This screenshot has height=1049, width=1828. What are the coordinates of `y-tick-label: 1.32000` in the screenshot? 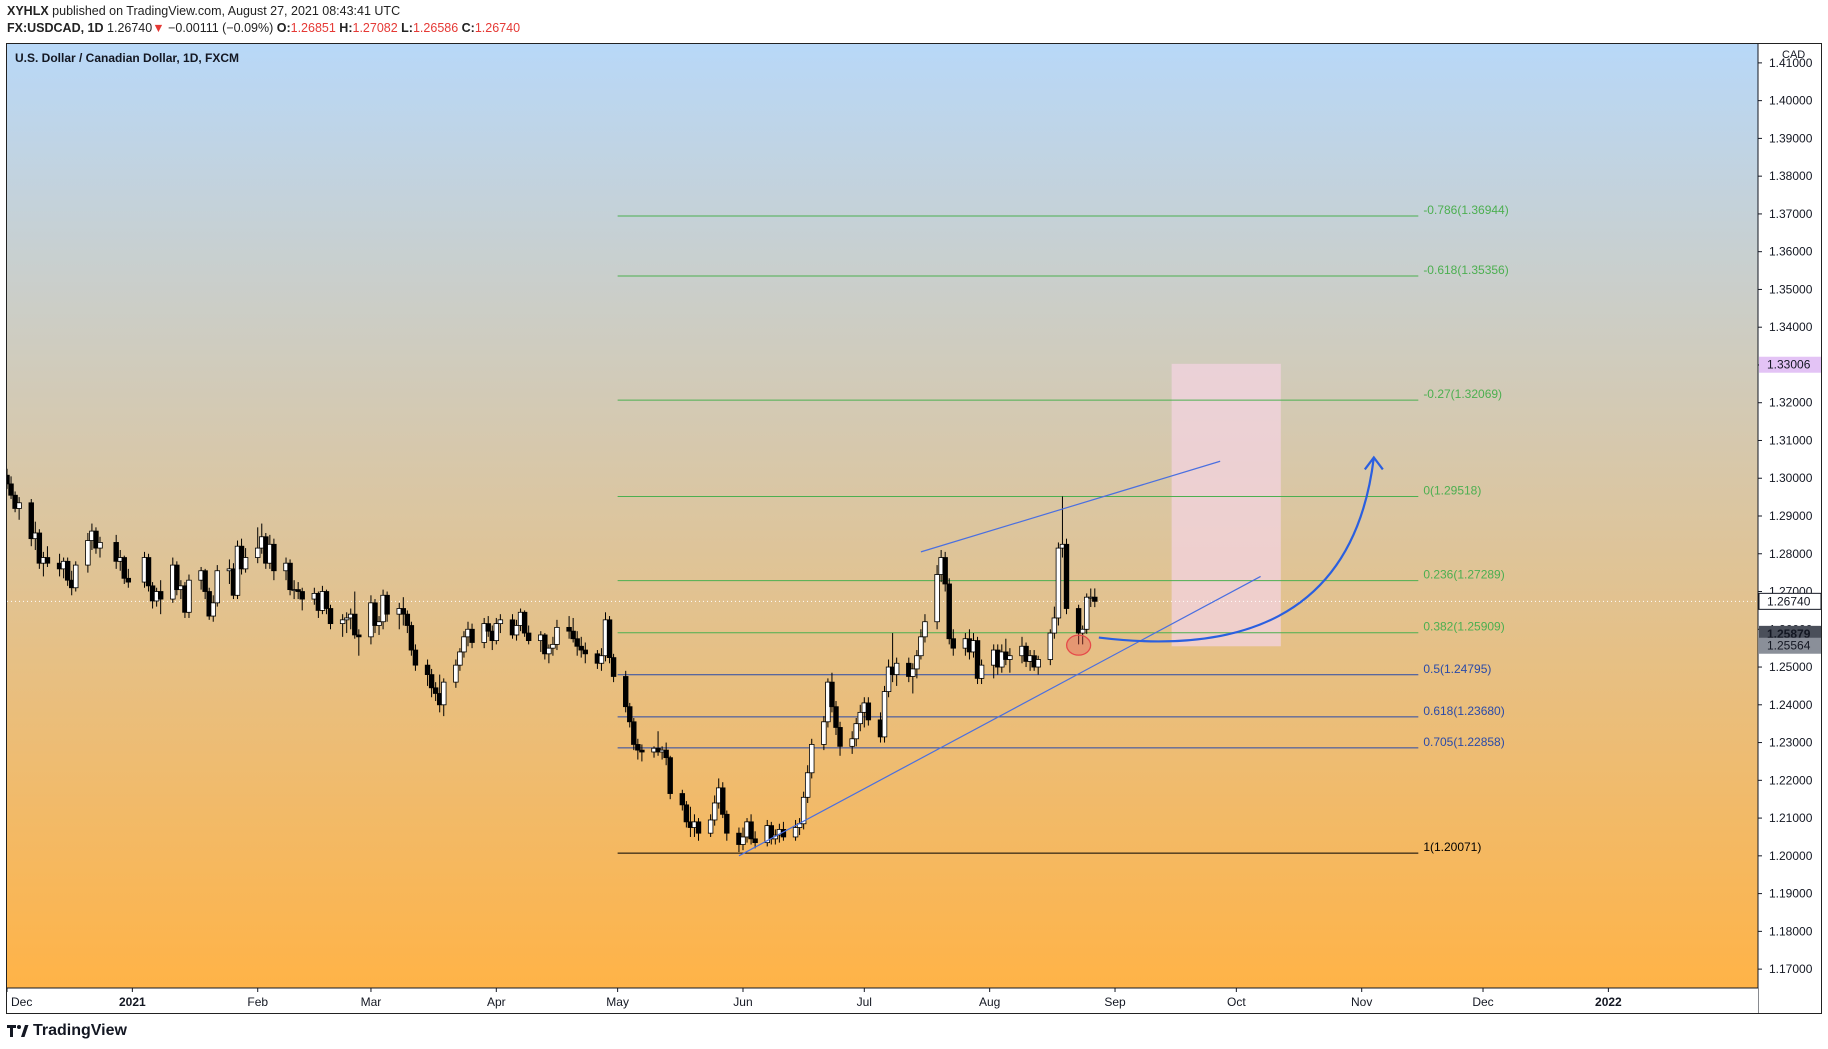 It's located at (1791, 403).